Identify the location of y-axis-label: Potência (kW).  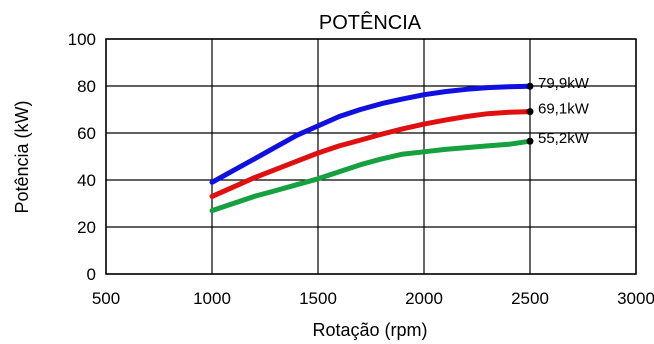
(22, 156).